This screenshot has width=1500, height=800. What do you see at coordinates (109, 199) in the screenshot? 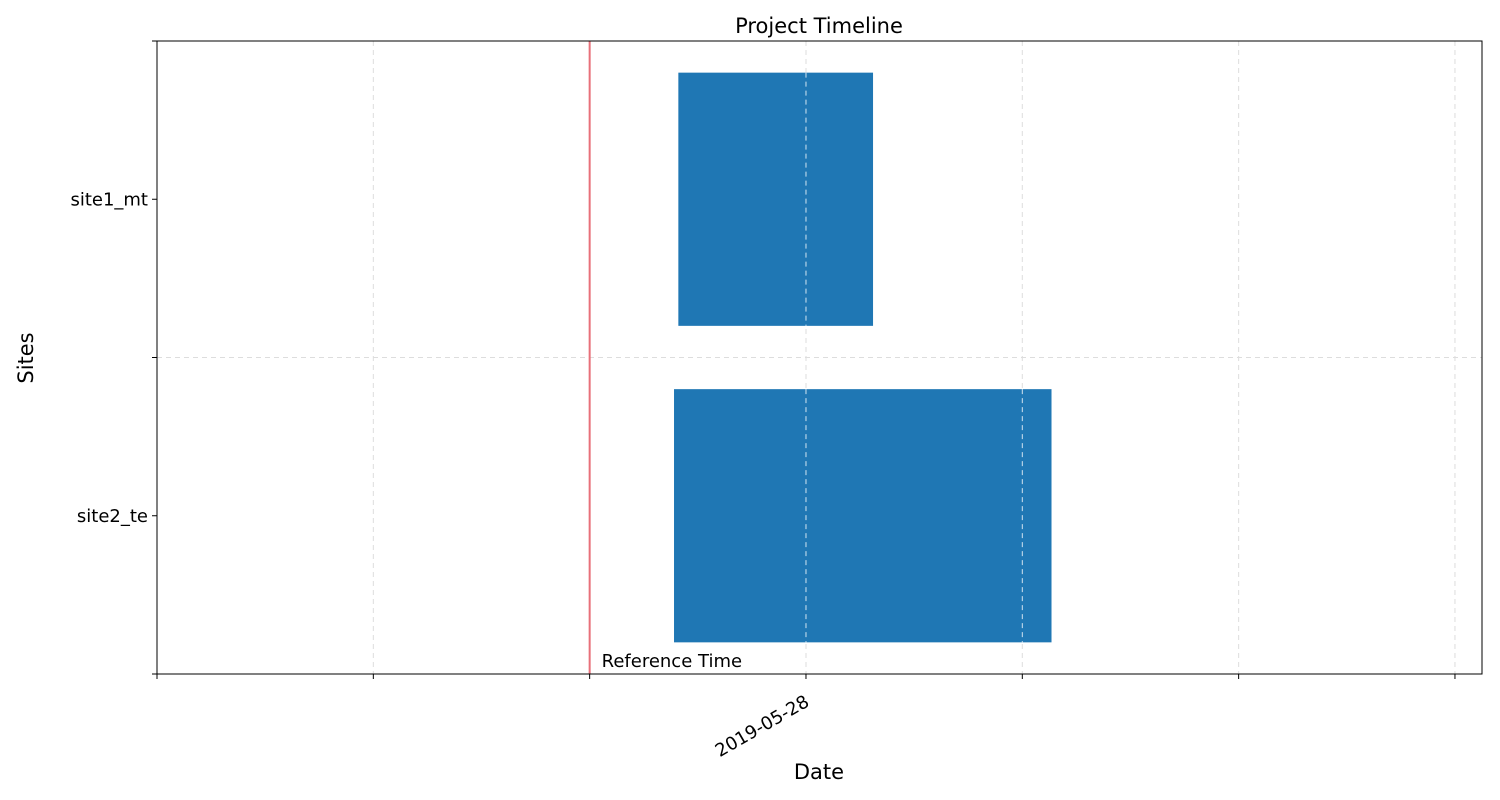
I see `y-tick-label-site1_mt: site1_mt` at bounding box center [109, 199].